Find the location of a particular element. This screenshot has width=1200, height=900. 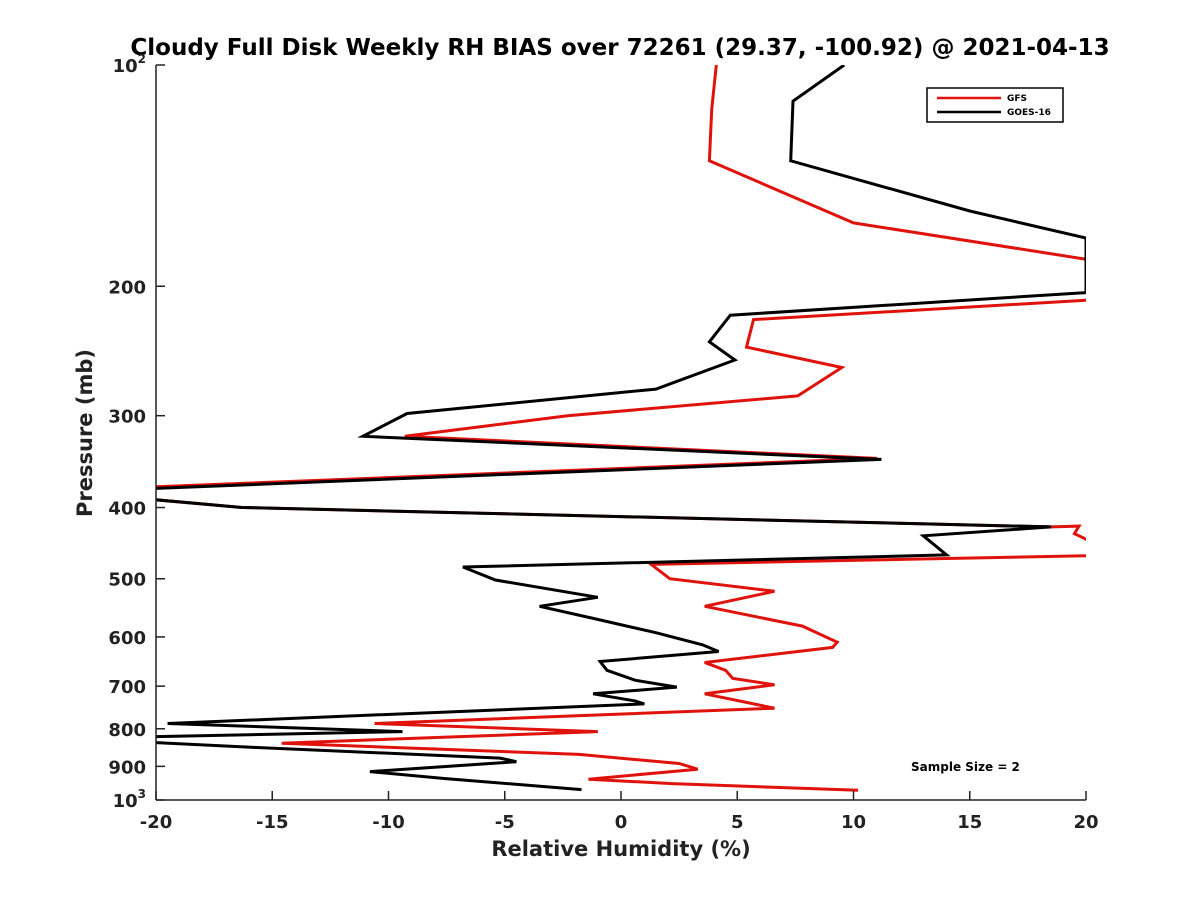

legend-label: GOES-16 is located at coordinates (1029, 113).